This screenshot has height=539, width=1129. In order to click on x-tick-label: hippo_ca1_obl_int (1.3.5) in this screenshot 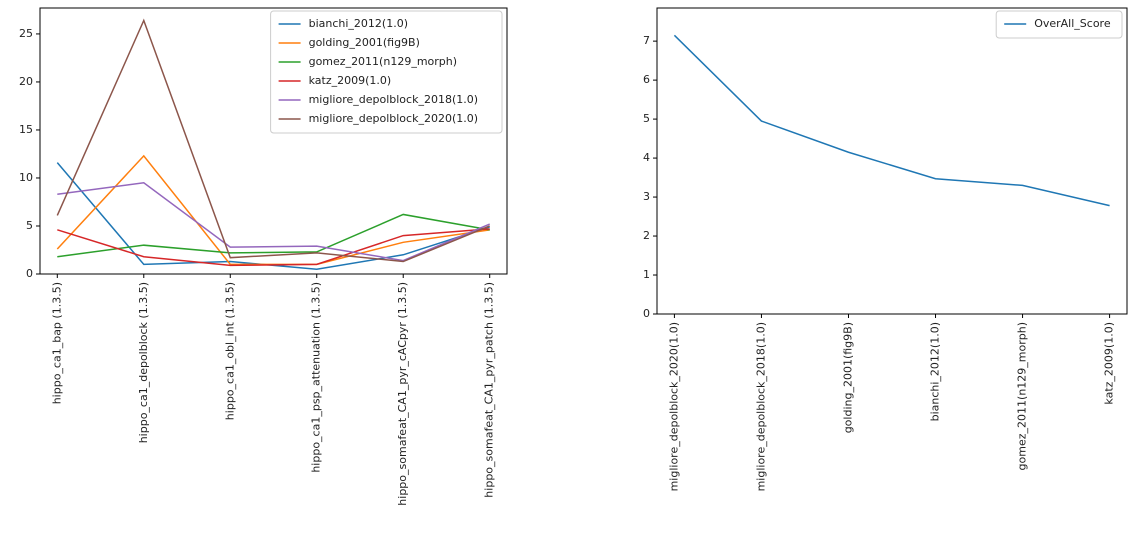, I will do `click(229, 351)`.